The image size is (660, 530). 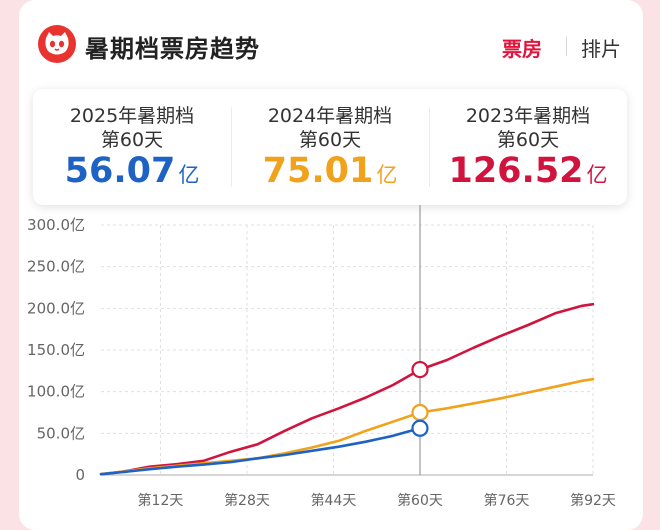 I want to click on stat-2024-day: 第60天, so click(x=330, y=140).